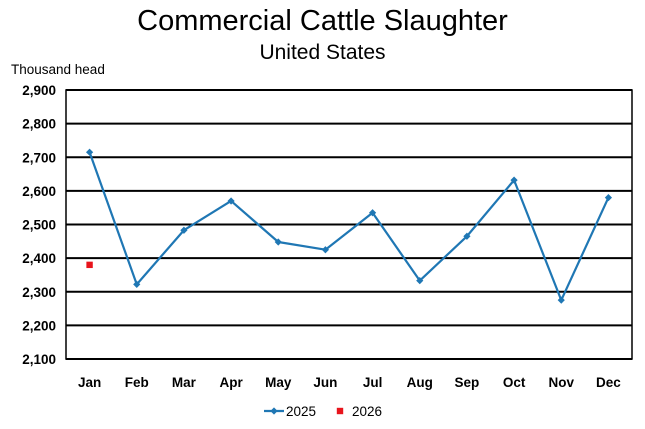 The width and height of the screenshot is (645, 429). I want to click on y-tick-label: 2,700, so click(39, 157).